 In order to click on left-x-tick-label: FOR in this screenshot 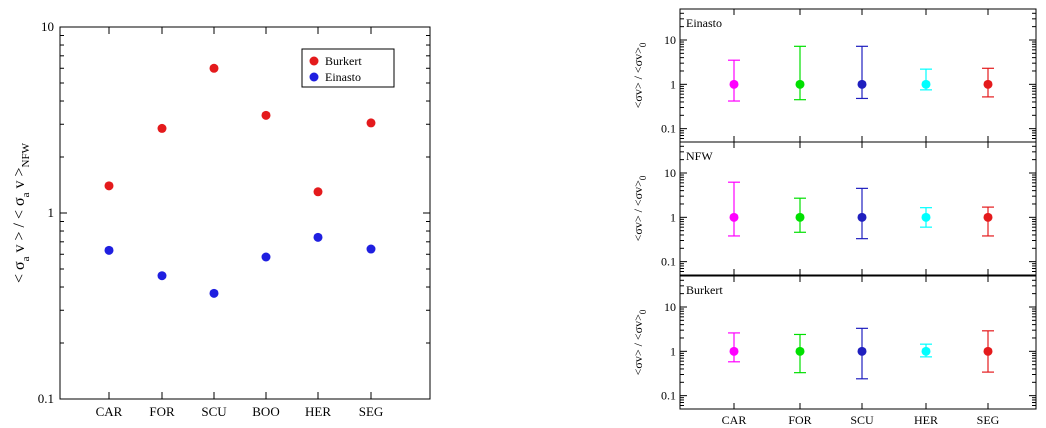, I will do `click(162, 411)`.